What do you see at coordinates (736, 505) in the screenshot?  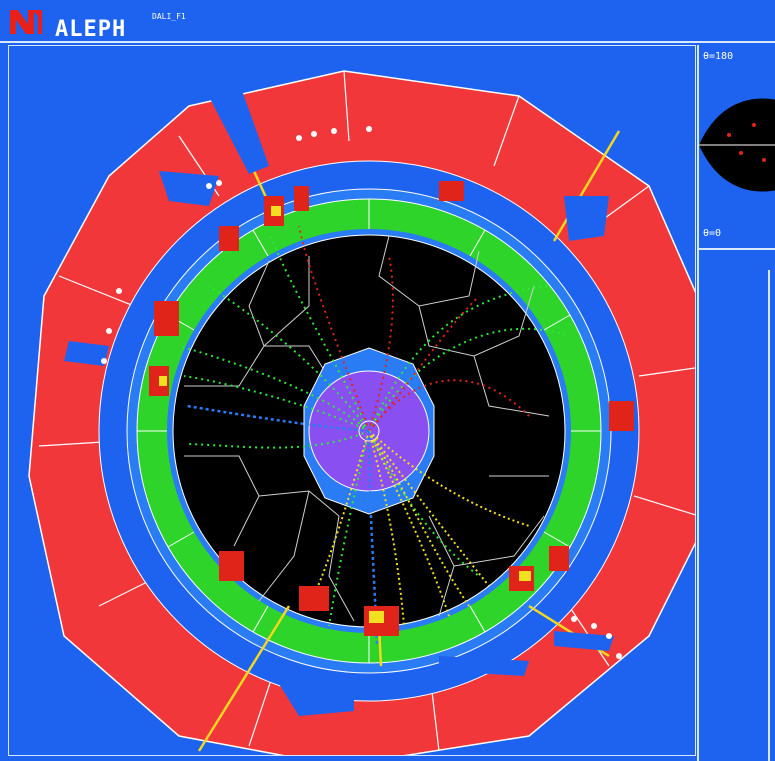 I see `lower-side-panel` at bounding box center [736, 505].